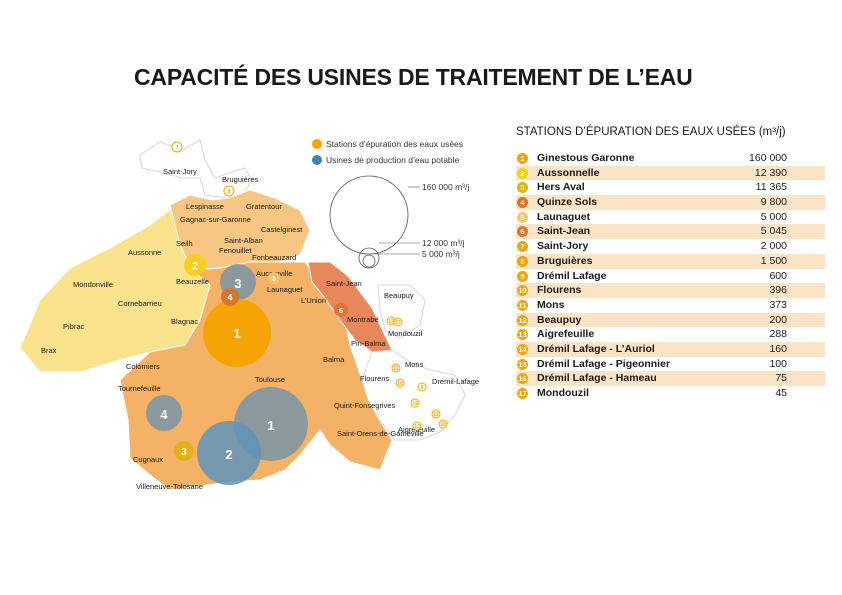  I want to click on row-number-badge: 11, so click(522, 305).